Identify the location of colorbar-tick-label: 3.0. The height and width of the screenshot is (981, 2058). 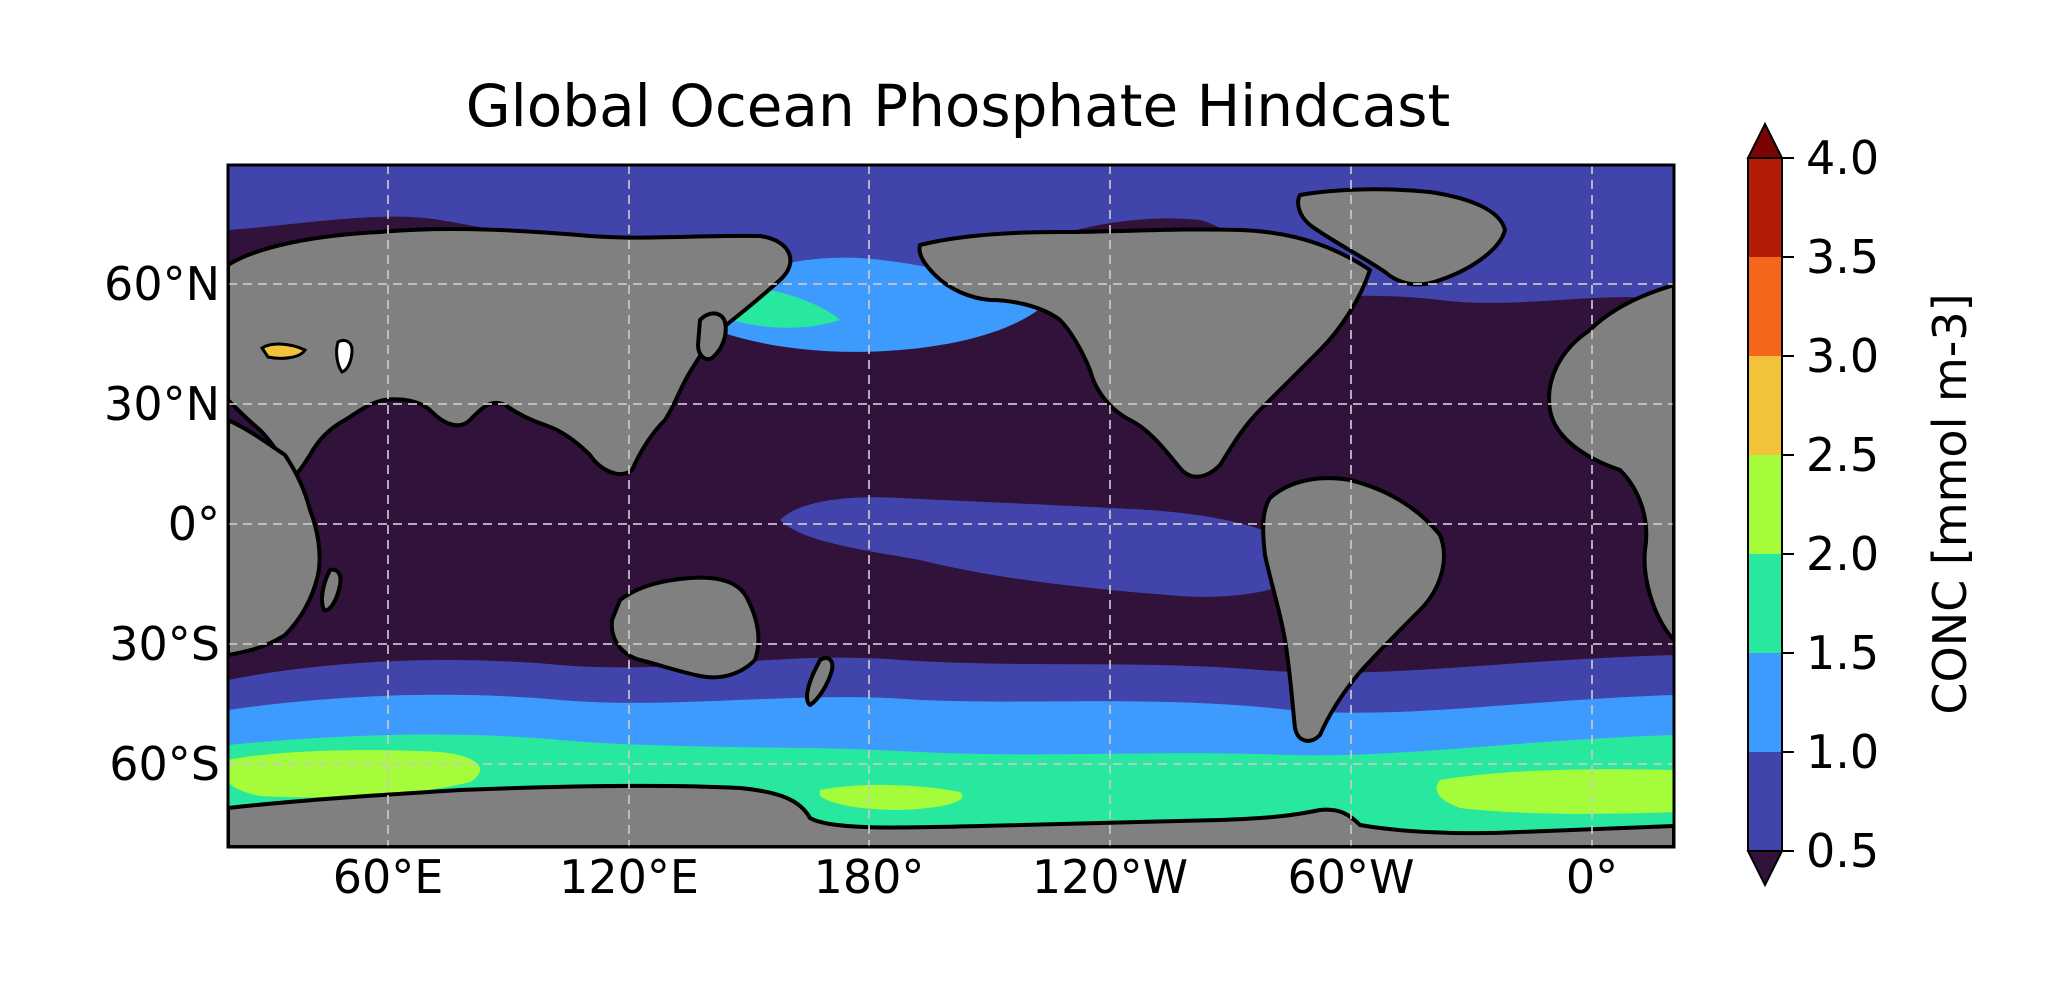
(1842, 356).